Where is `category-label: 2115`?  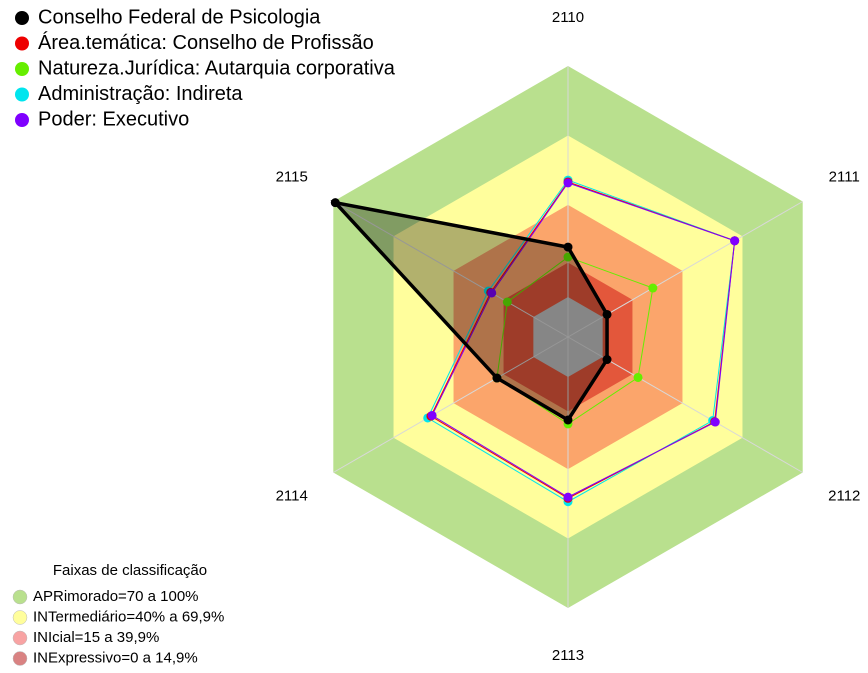 category-label: 2115 is located at coordinates (292, 176).